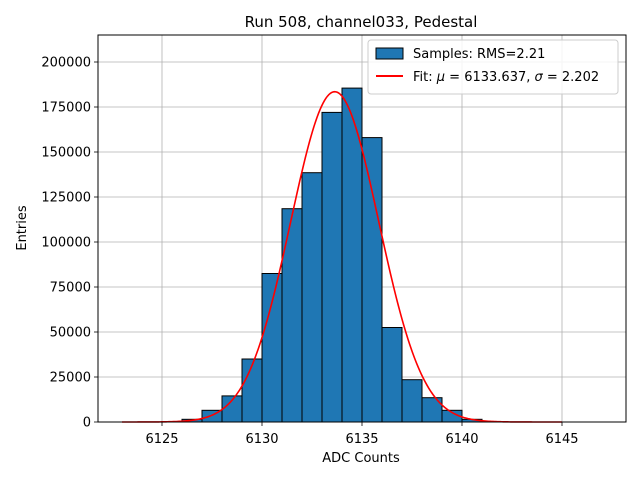  I want to click on legend-fit-sigma-value: = 2.202, so click(571, 77).